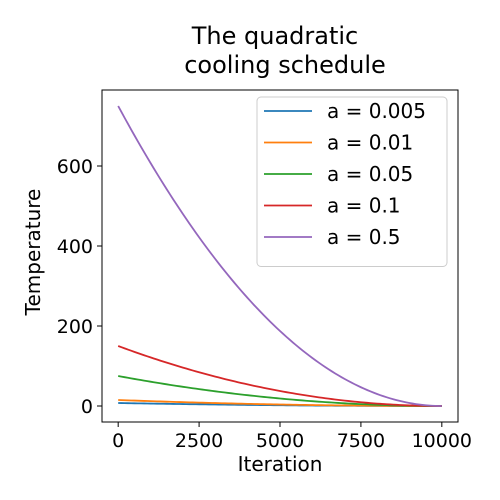  What do you see at coordinates (376, 111) in the screenshot?
I see `legend-label: a = 0.005` at bounding box center [376, 111].